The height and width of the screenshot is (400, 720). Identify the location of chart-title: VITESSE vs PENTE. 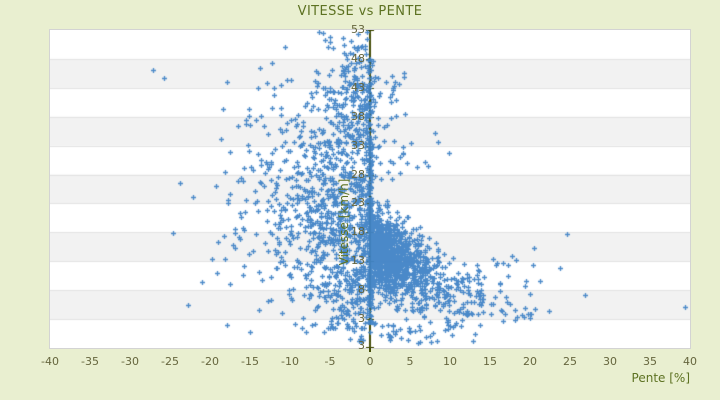
(360, 11).